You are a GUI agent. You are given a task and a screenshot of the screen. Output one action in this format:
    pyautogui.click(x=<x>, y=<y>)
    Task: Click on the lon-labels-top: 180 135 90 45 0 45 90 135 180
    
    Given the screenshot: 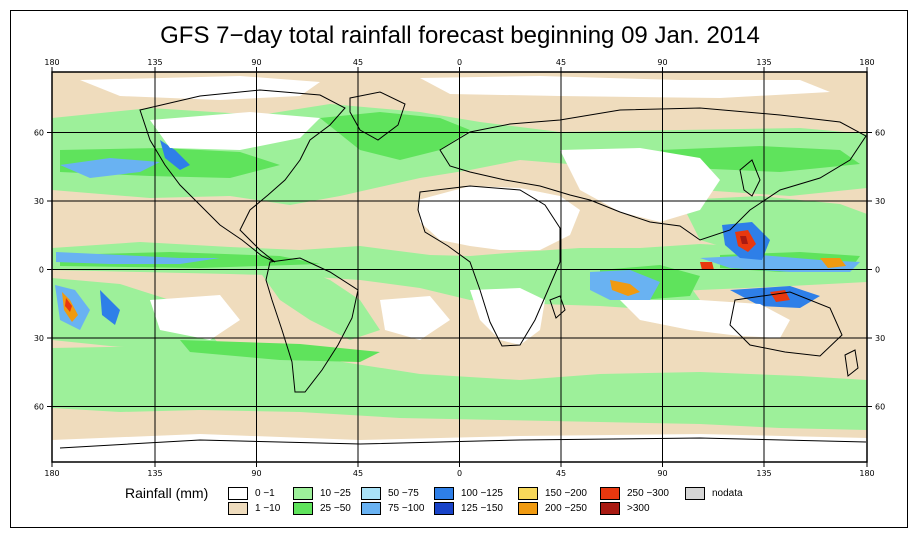 What is the action you would take?
    pyautogui.click(x=459, y=62)
    